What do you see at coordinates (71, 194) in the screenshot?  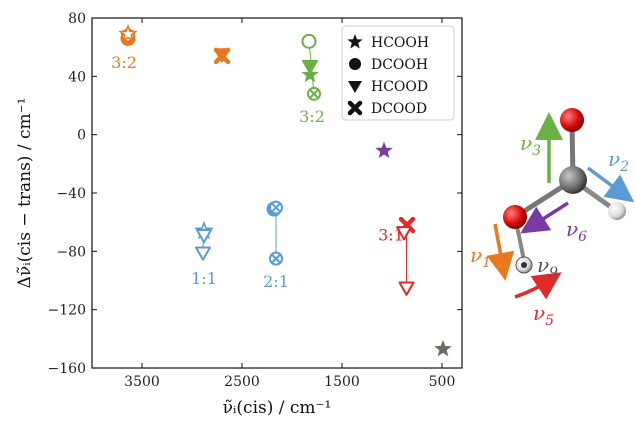 I see `y-tick-label: −40` at bounding box center [71, 194].